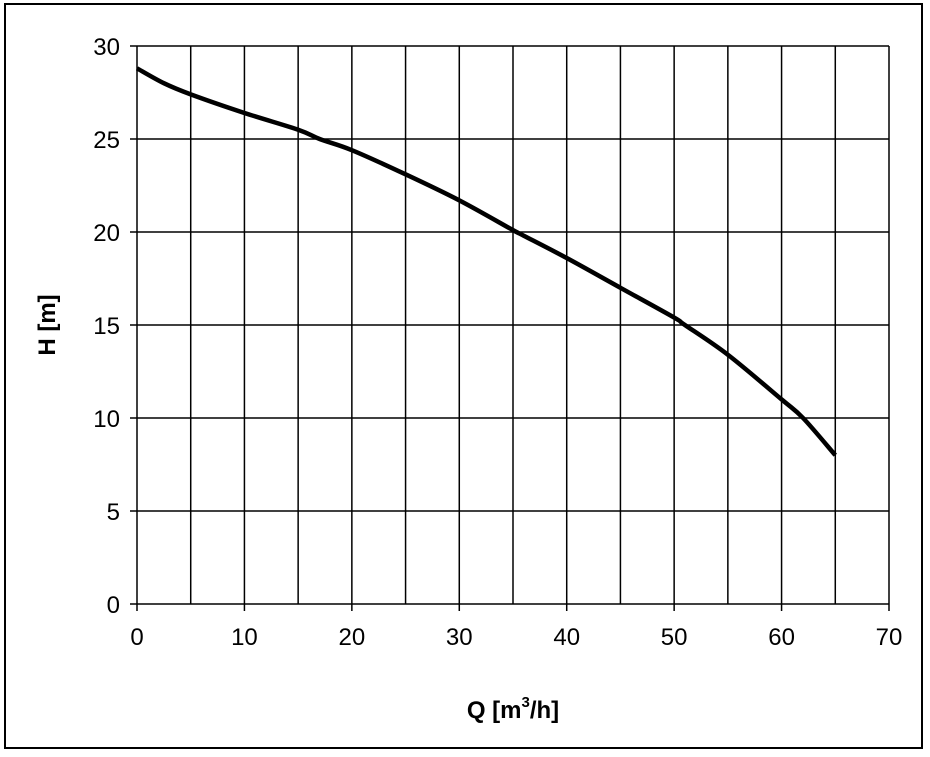  Describe the element at coordinates (674, 637) in the screenshot. I see `x-tick-label: 50` at that location.